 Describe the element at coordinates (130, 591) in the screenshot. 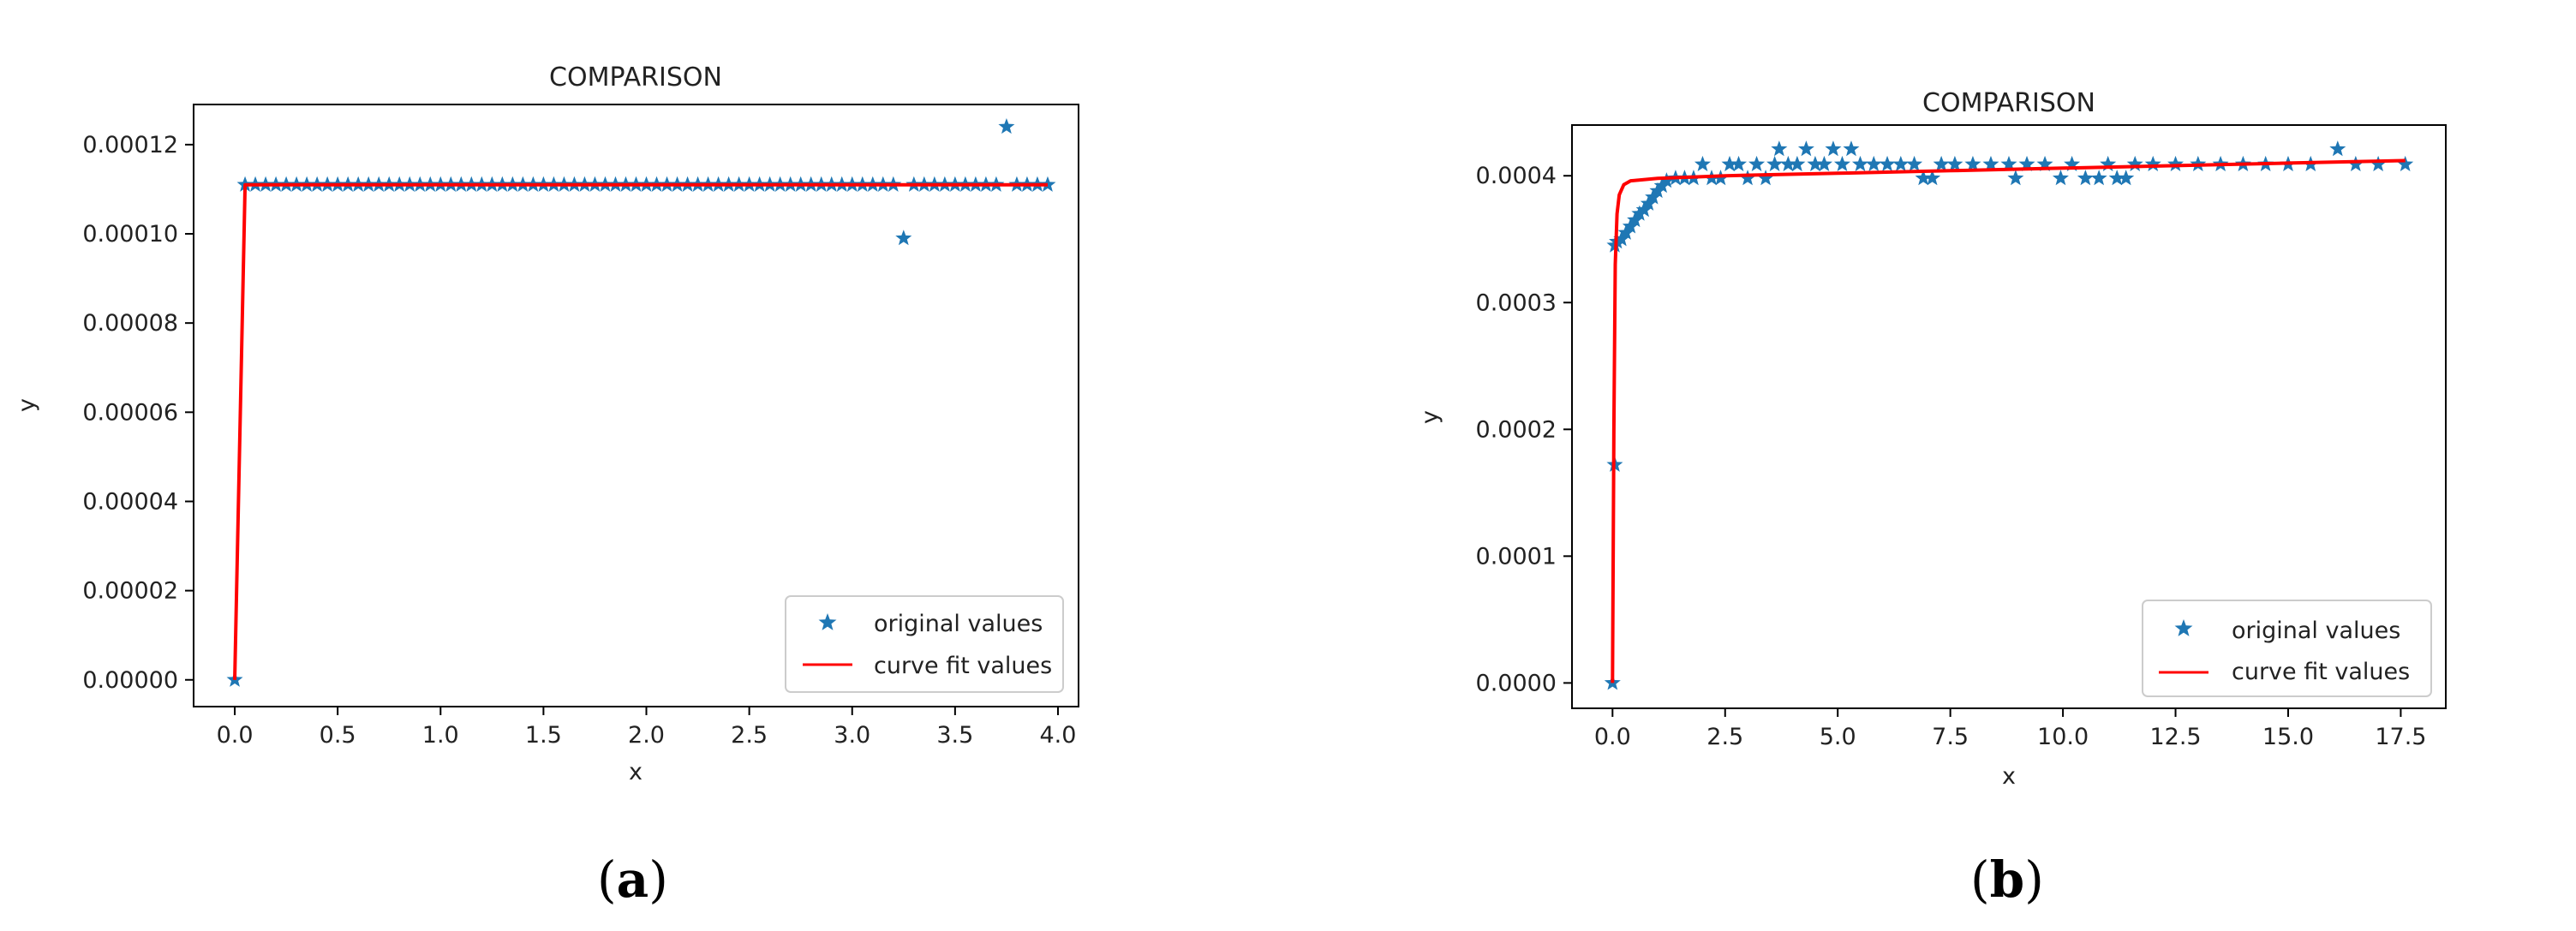

I see `y-tick-label: 0.00002` at that location.